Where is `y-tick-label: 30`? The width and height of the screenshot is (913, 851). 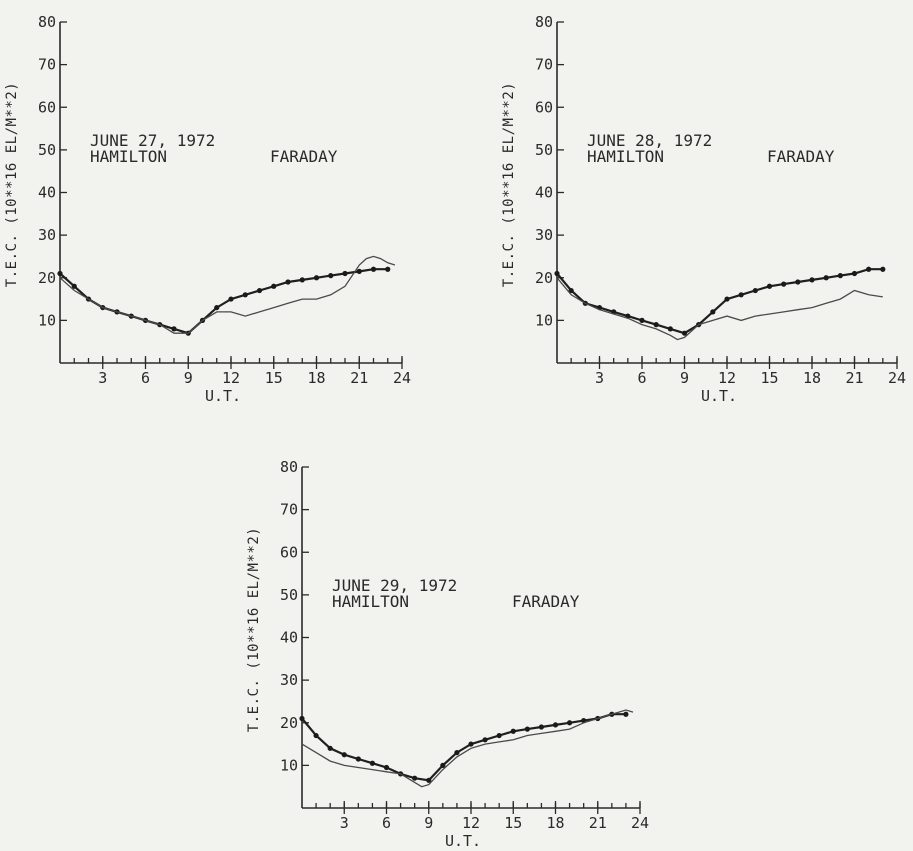
y-tick-label: 30 is located at coordinates (47, 235).